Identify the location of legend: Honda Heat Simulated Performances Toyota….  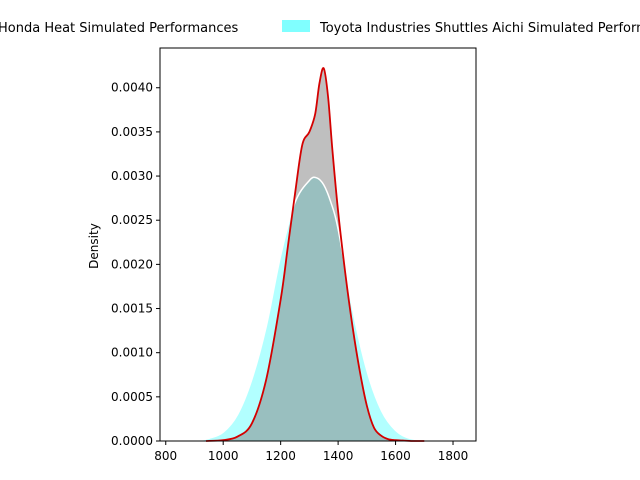
(320, 28).